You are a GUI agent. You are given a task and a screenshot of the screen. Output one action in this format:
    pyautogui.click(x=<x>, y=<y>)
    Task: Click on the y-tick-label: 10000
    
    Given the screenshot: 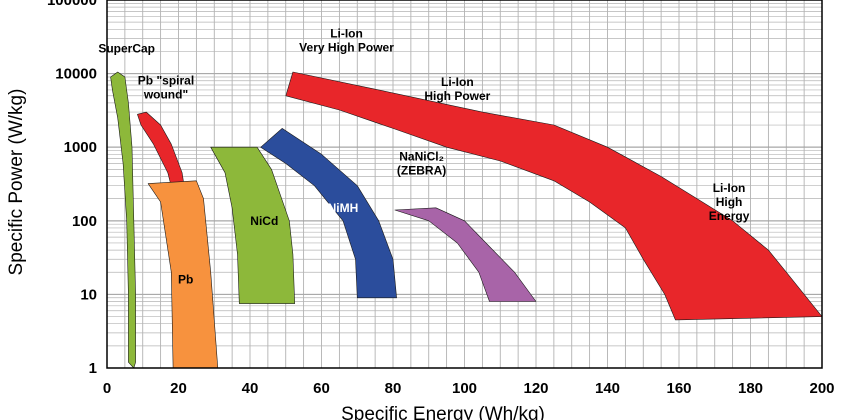 What is the action you would take?
    pyautogui.click(x=76, y=74)
    